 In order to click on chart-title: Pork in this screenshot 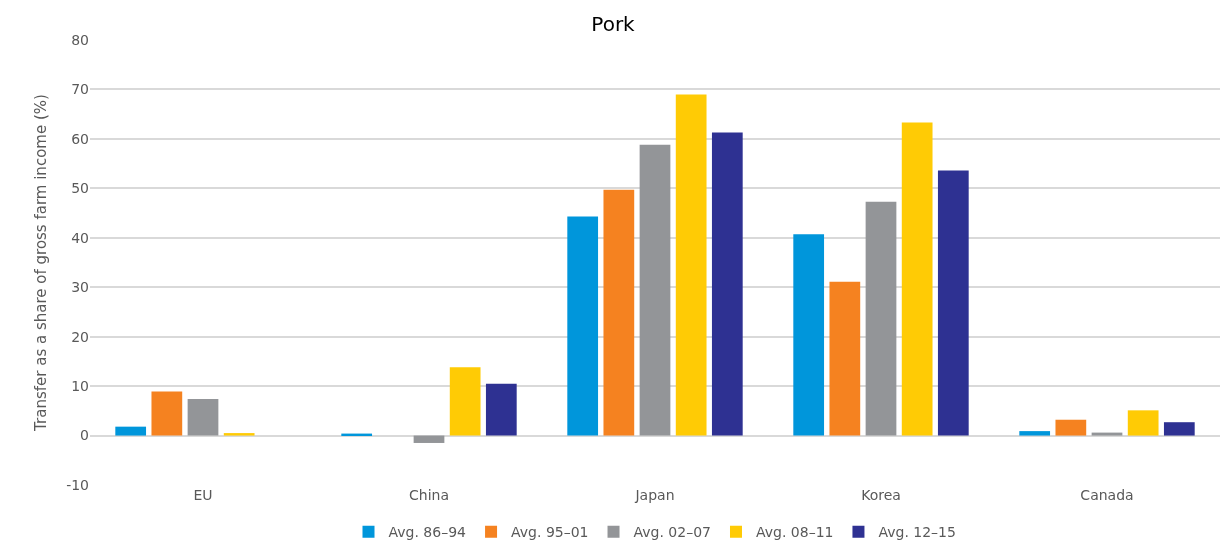, I will do `click(613, 23)`.